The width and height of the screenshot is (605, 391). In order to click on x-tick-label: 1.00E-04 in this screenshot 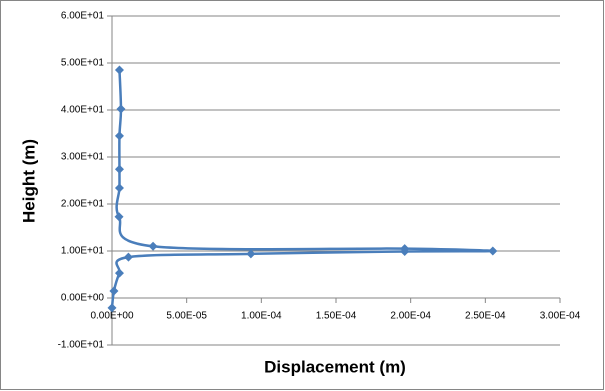, I will do `click(261, 316)`.